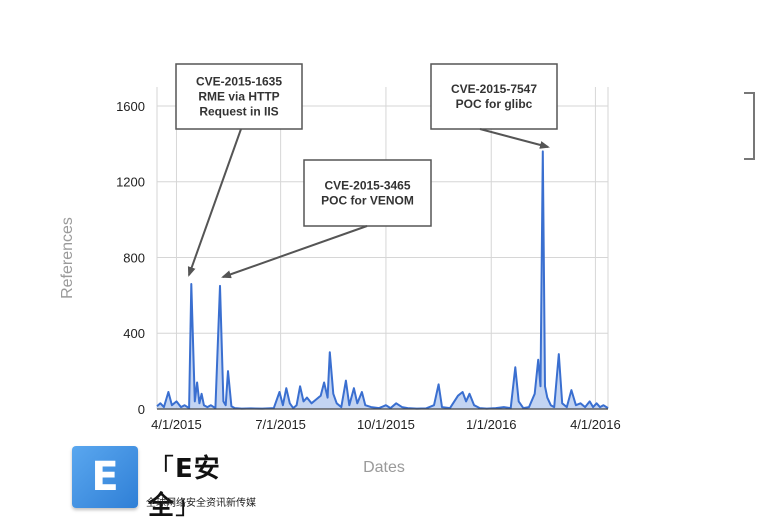  I want to click on x-tick-label: 4/1/2015, so click(176, 424).